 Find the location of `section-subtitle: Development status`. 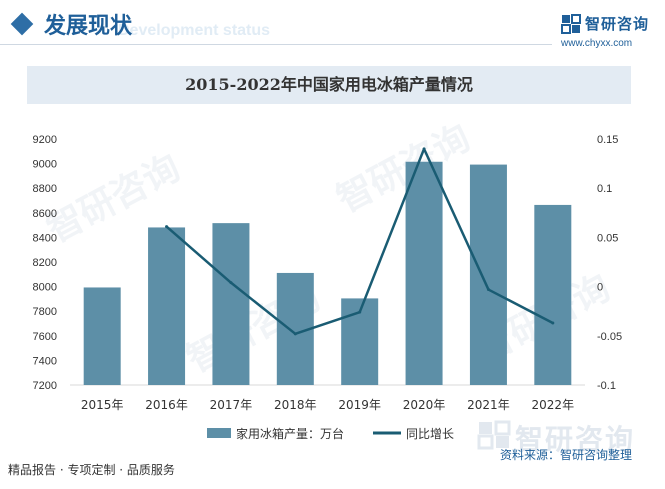

section-subtitle: Development status is located at coordinates (194, 30).